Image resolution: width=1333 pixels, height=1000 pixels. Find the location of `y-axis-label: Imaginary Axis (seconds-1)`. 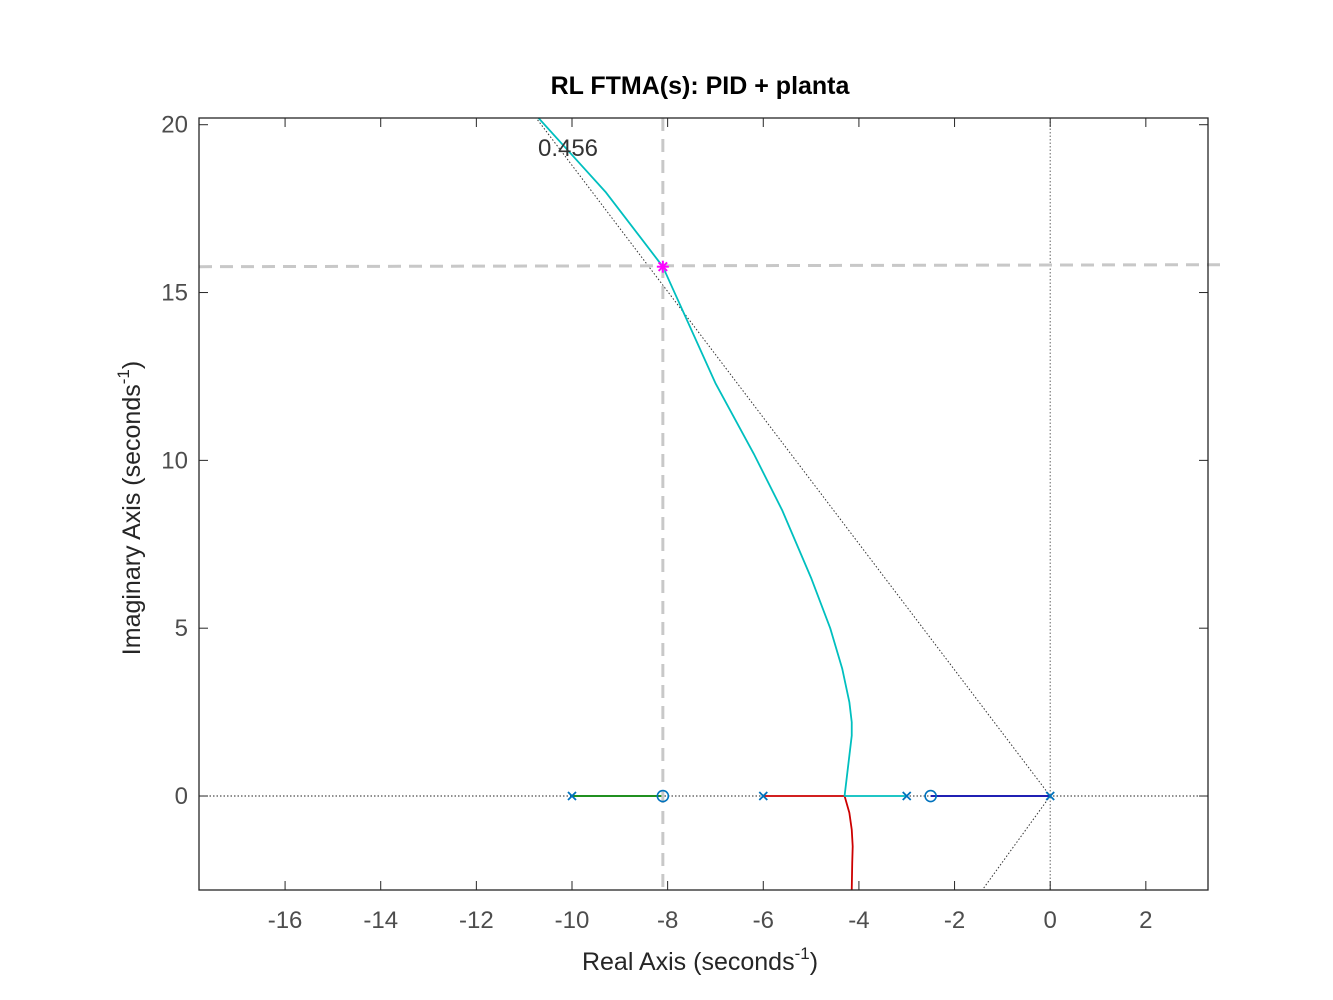

y-axis-label: Imaginary Axis (seconds-1) is located at coordinates (130, 508).